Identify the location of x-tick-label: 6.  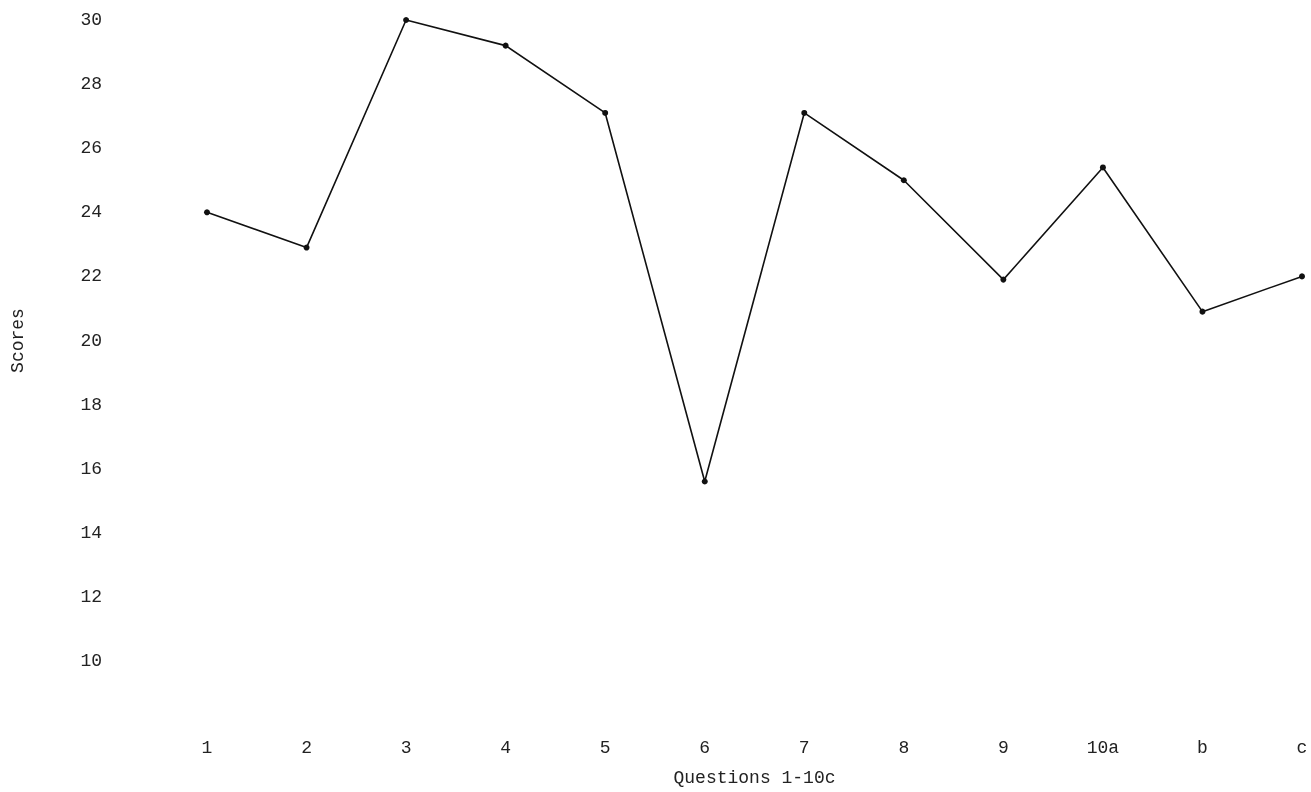
(705, 748).